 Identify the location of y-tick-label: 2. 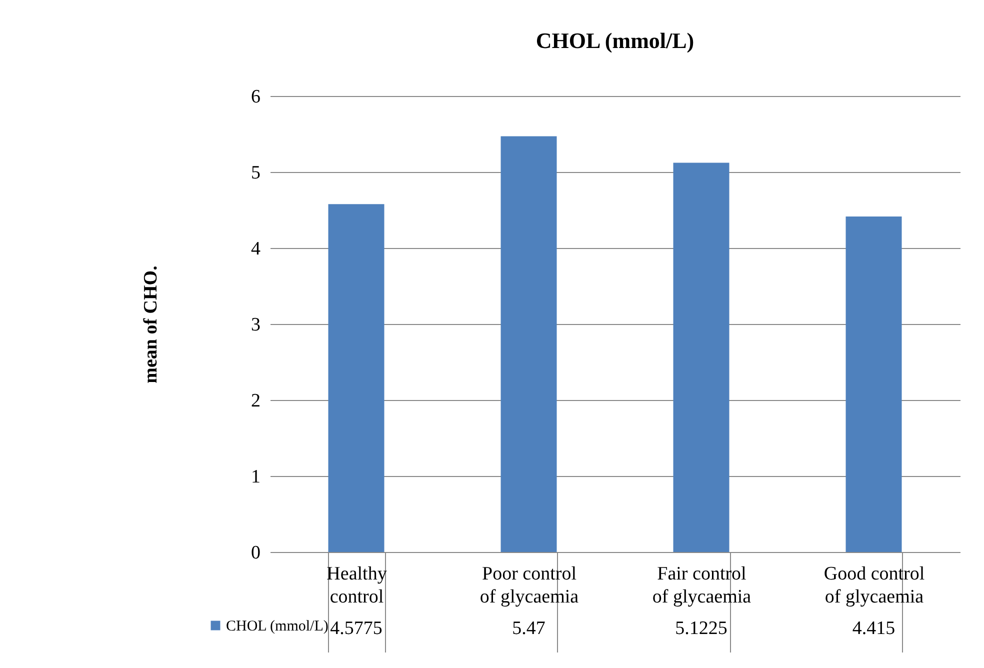
(255, 401).